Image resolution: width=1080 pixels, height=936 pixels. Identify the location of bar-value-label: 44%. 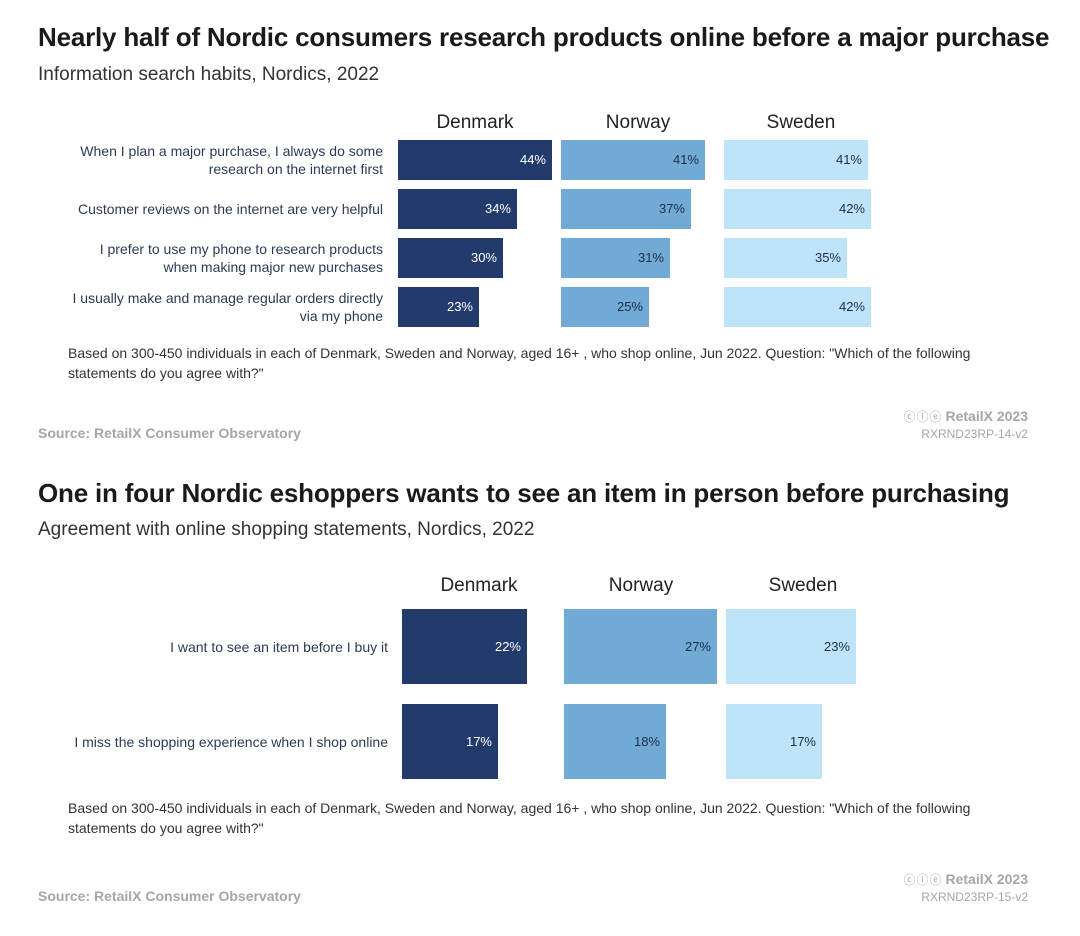
(532, 159).